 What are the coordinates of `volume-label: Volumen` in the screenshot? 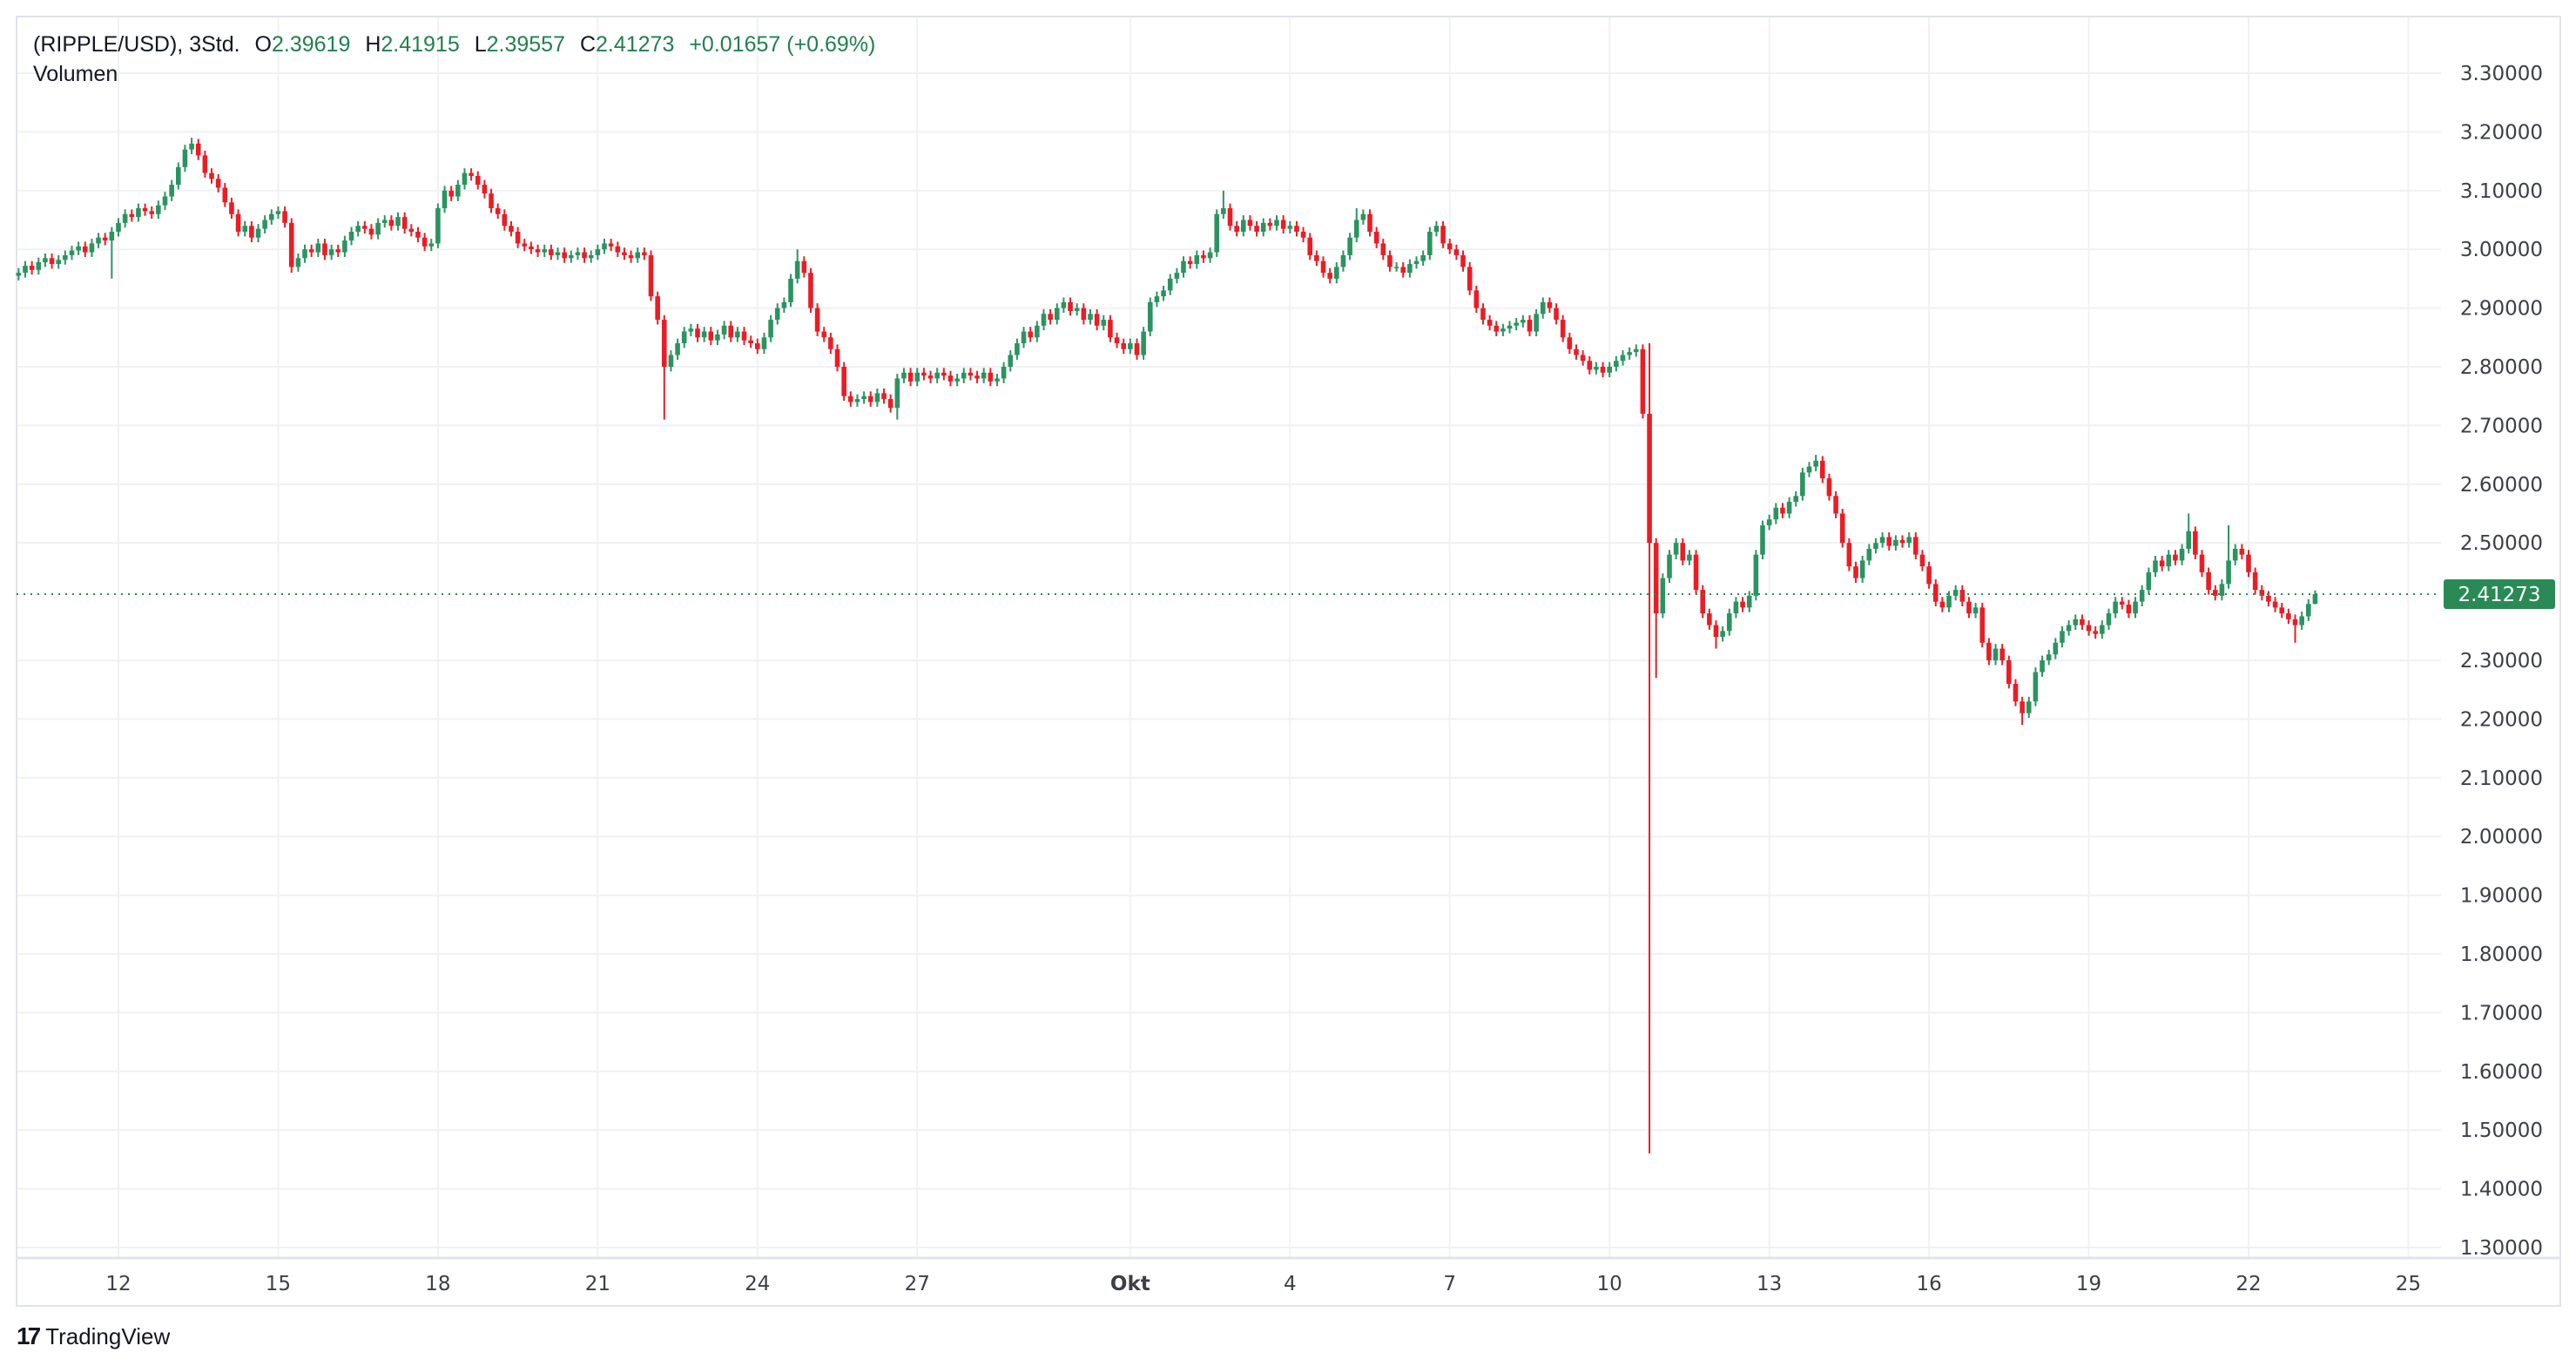 It's located at (75, 74).